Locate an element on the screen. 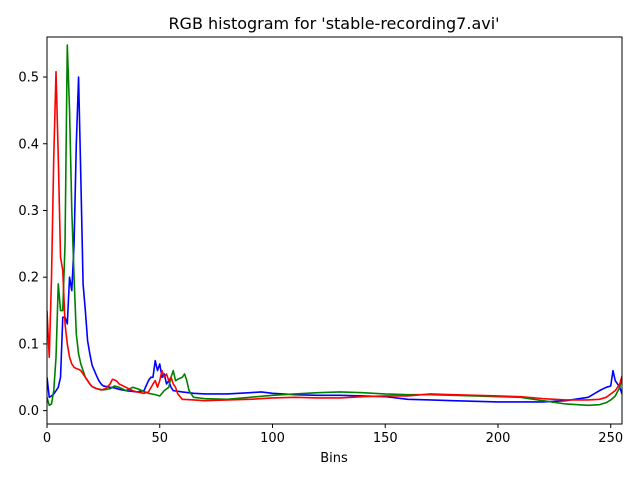 Image resolution: width=640 pixels, height=480 pixels. x-tick-label: 100 is located at coordinates (272, 438).